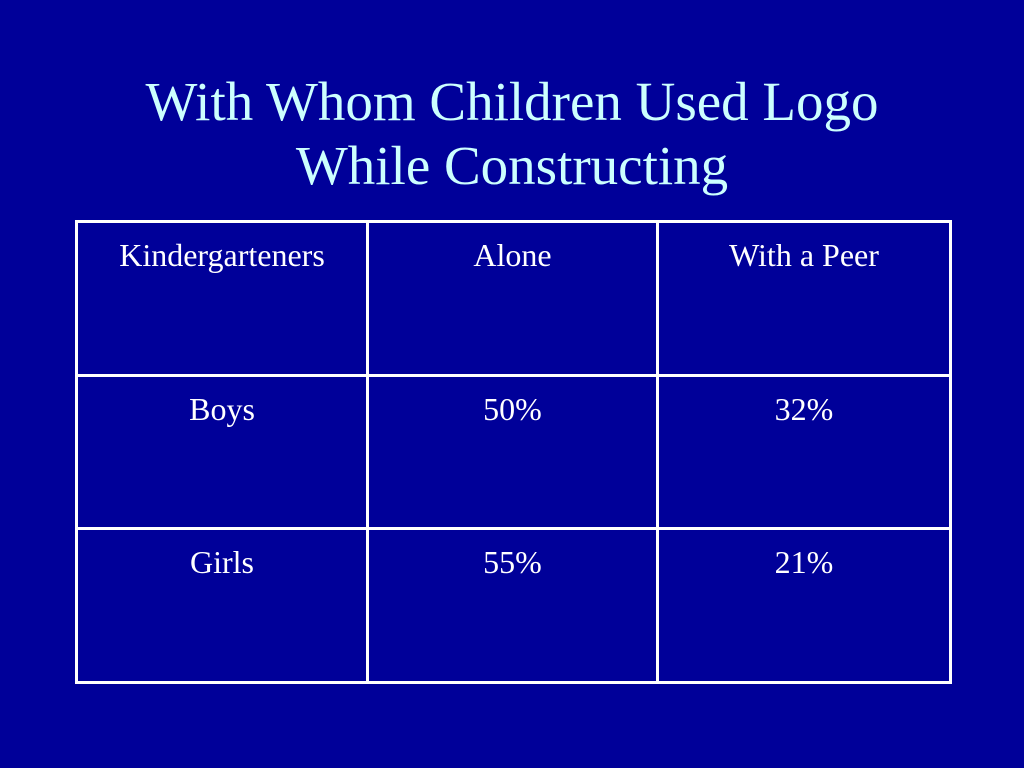 Image resolution: width=1024 pixels, height=768 pixels. I want to click on table-cell: 50%, so click(512, 452).